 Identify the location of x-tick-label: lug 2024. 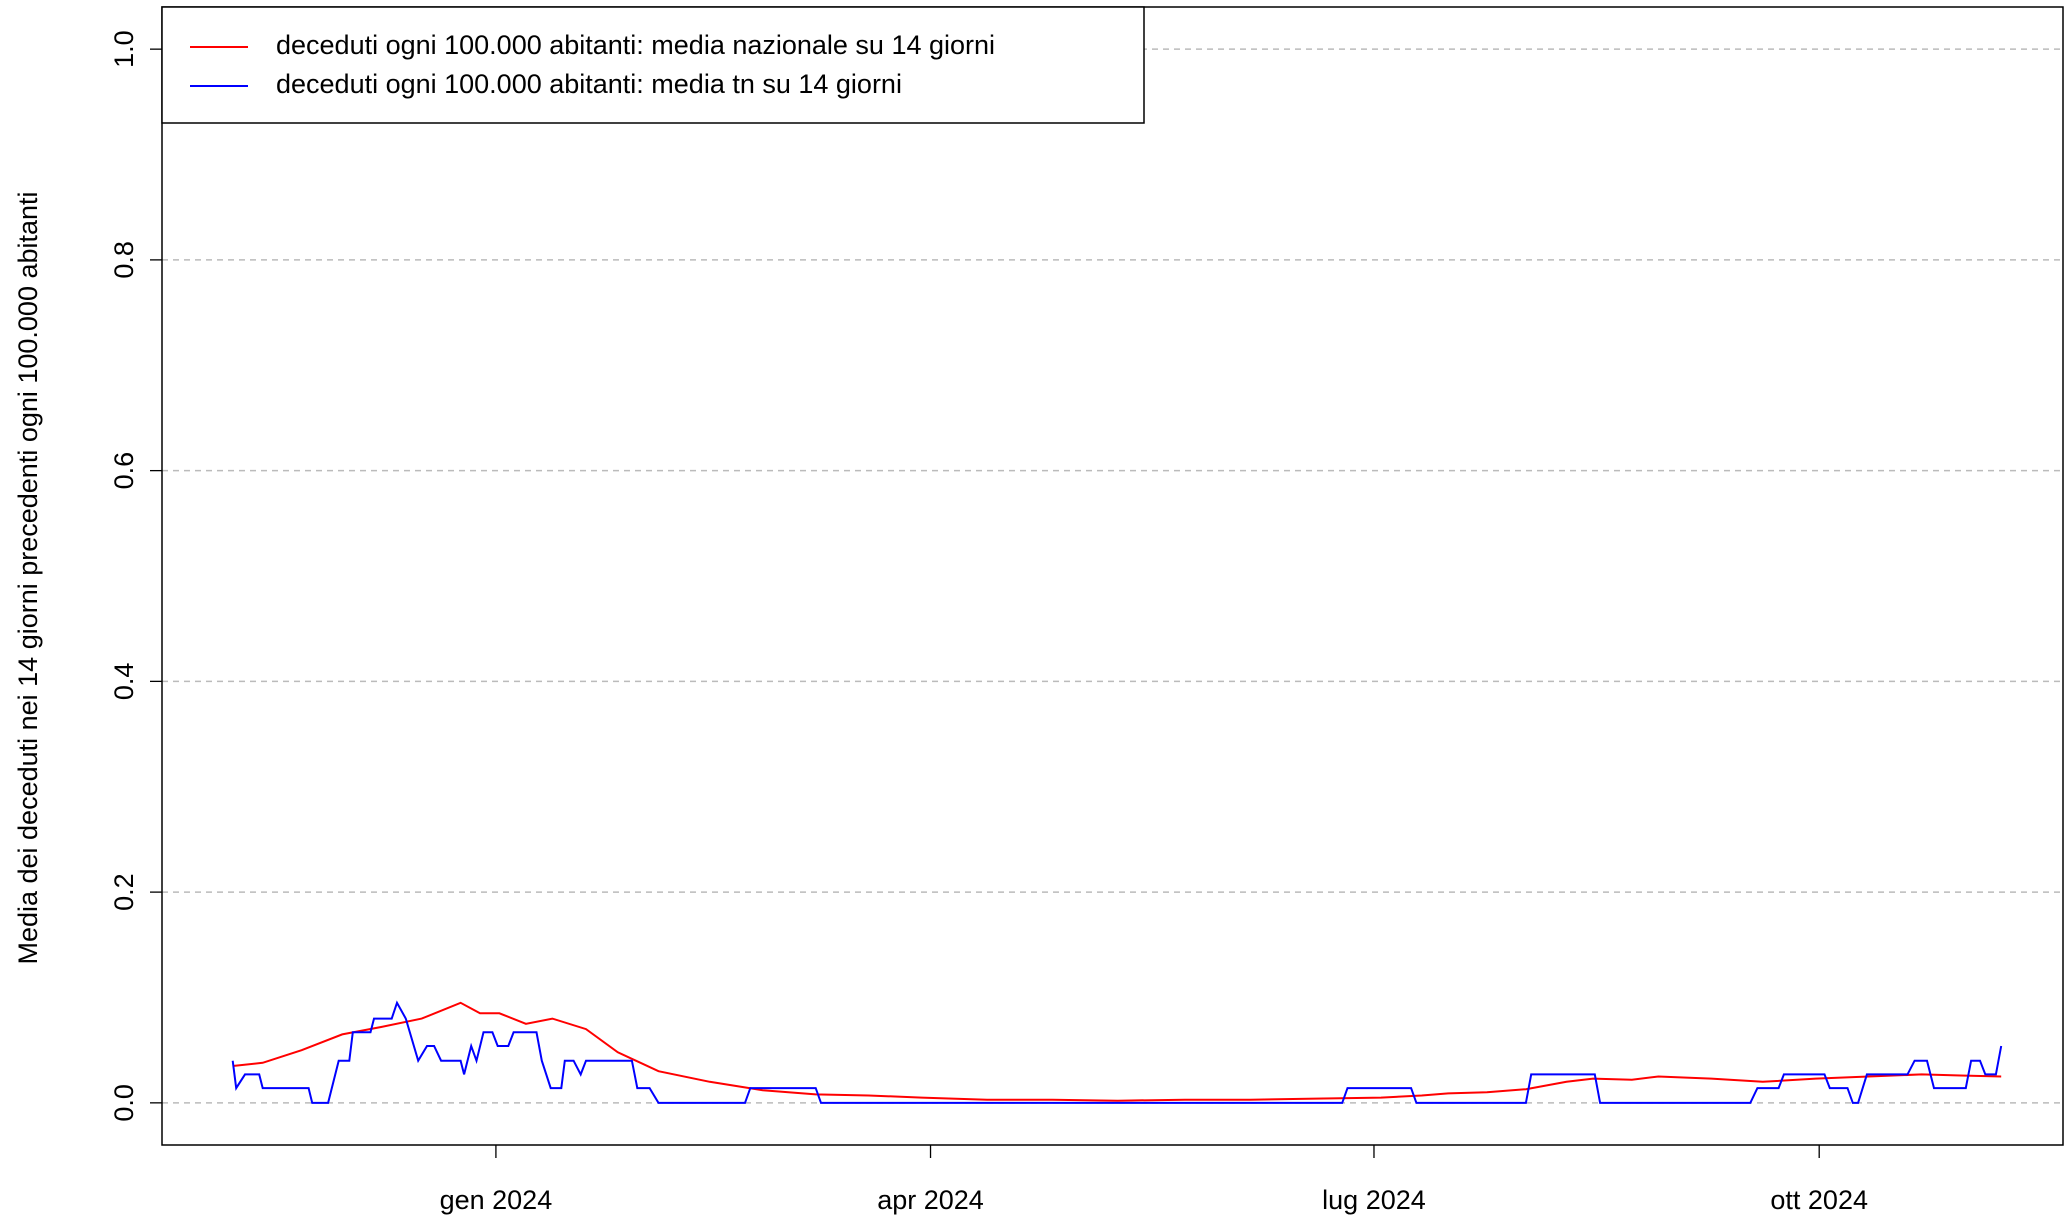
(1374, 1200).